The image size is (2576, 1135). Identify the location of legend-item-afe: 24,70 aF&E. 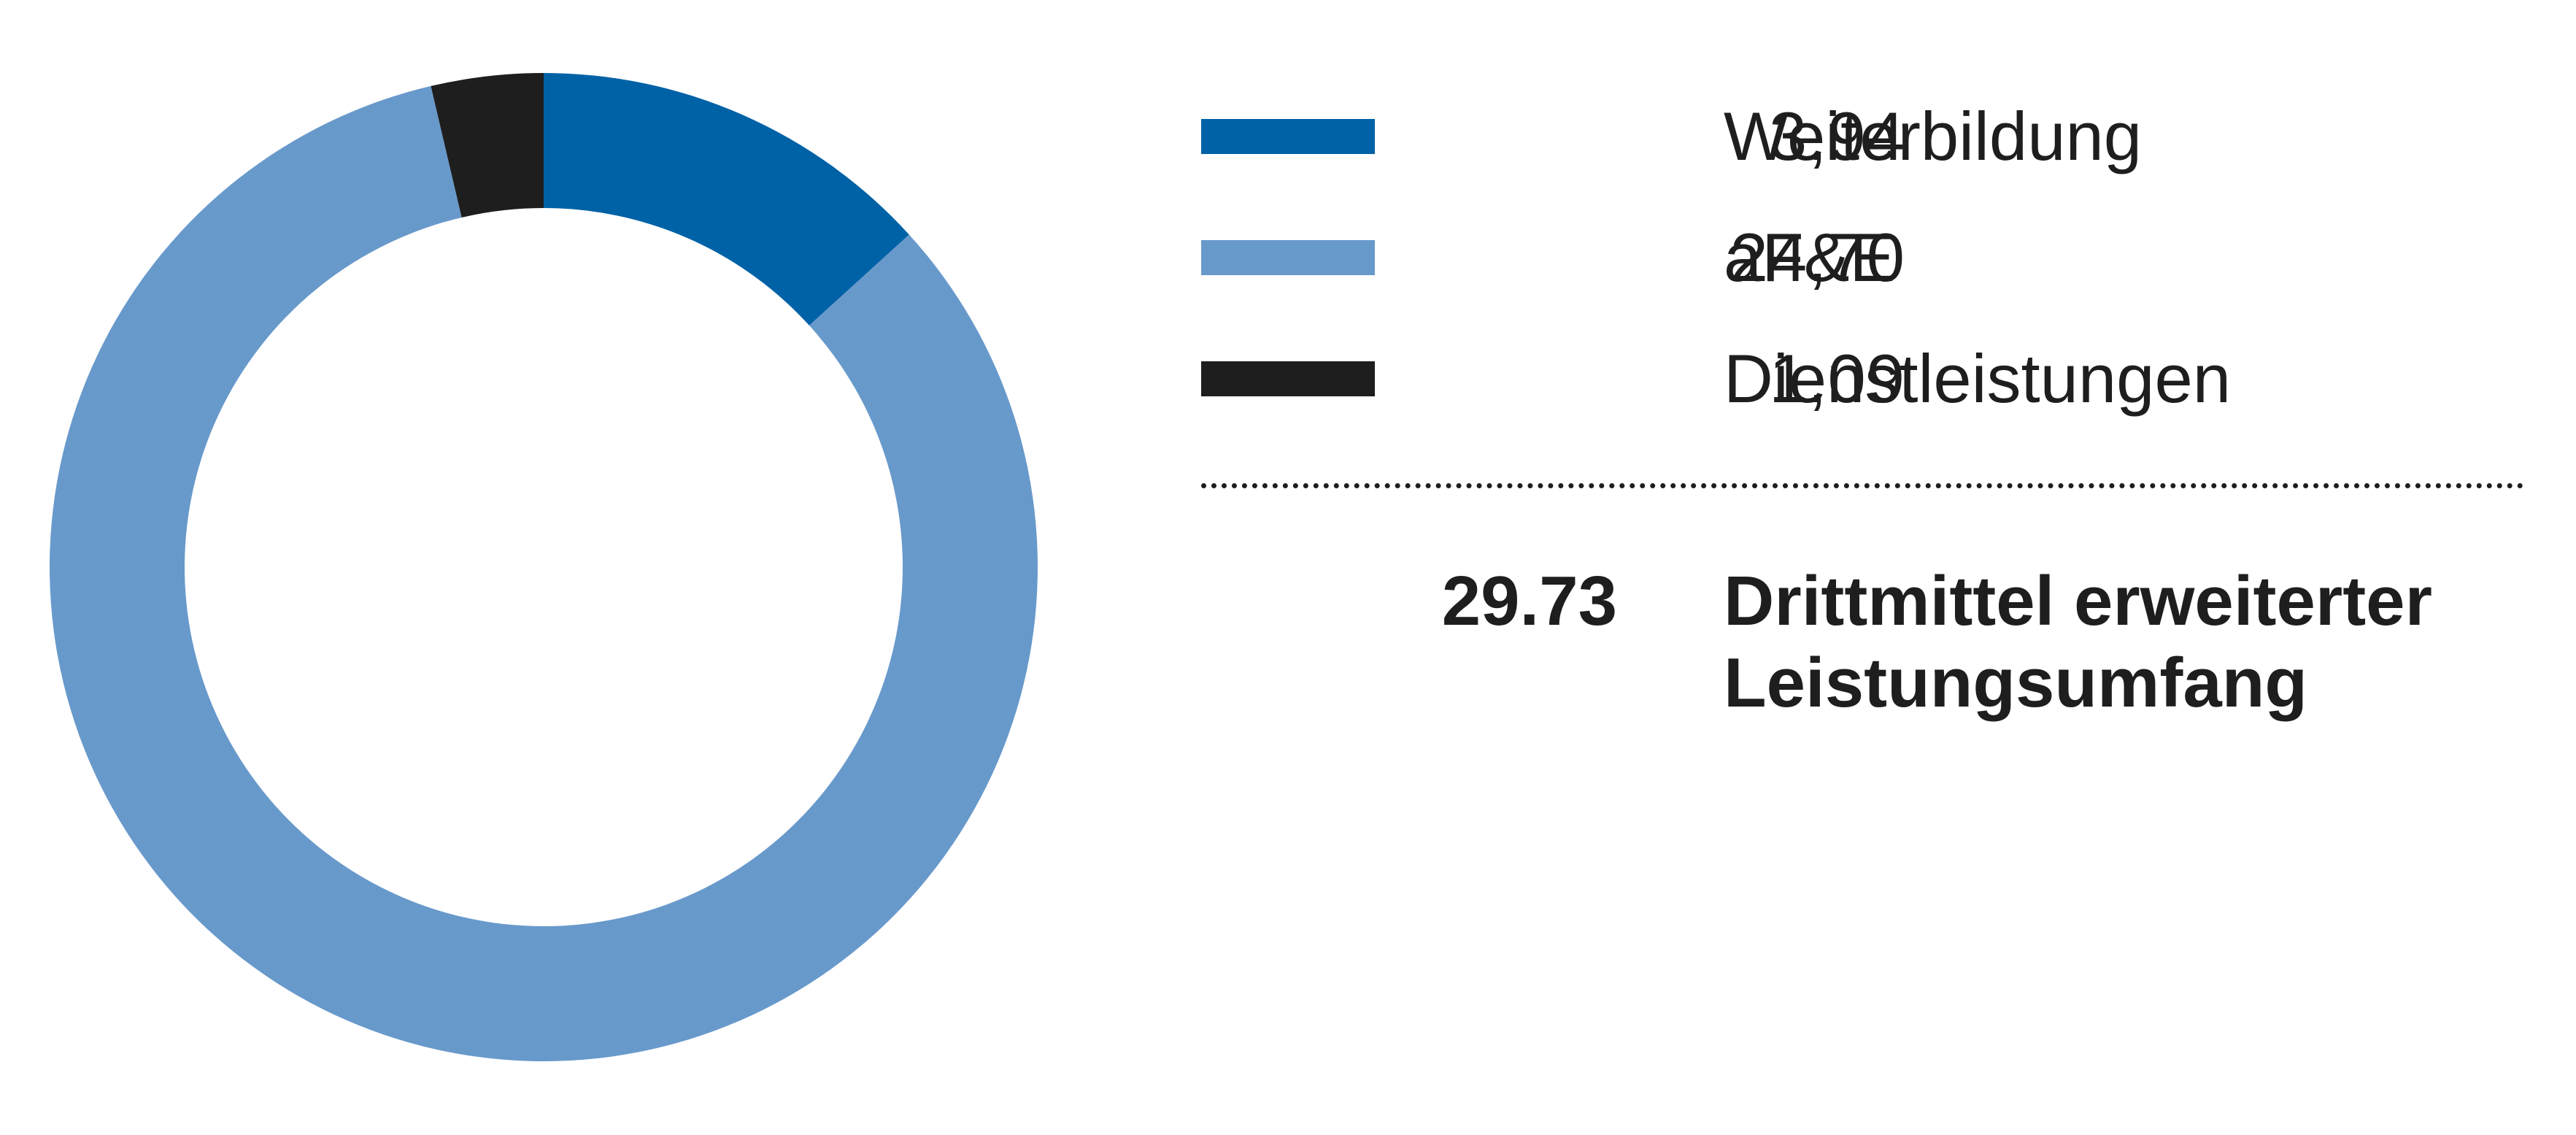
(1858, 257).